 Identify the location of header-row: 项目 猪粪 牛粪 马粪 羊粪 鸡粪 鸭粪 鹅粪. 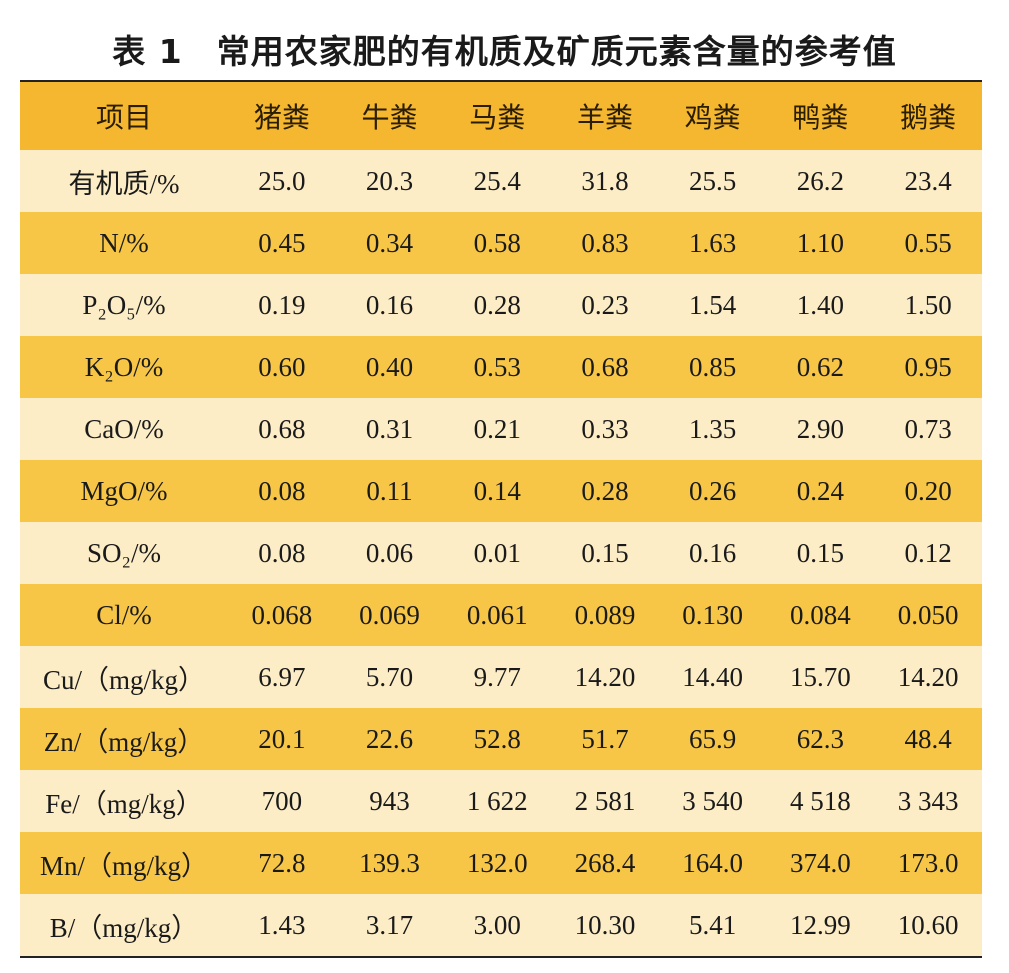
(501, 116).